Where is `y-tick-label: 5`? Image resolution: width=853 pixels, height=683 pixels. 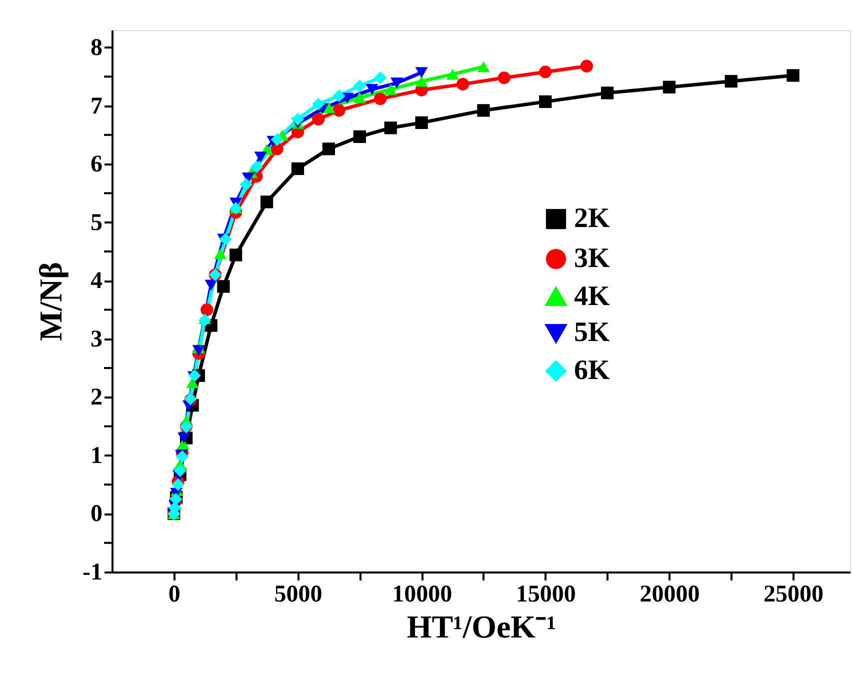 y-tick-label: 5 is located at coordinates (96, 223).